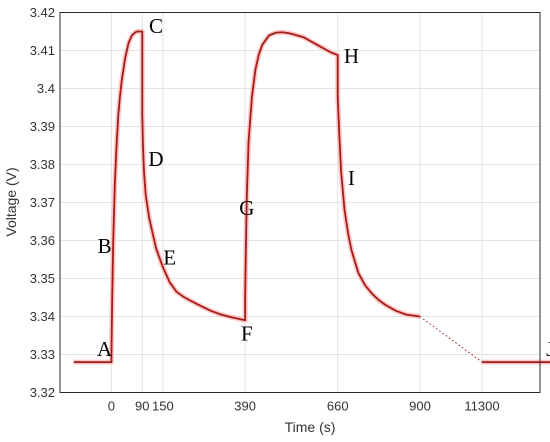 The height and width of the screenshot is (442, 550). I want to click on x-tick-label: 150, so click(163, 406).